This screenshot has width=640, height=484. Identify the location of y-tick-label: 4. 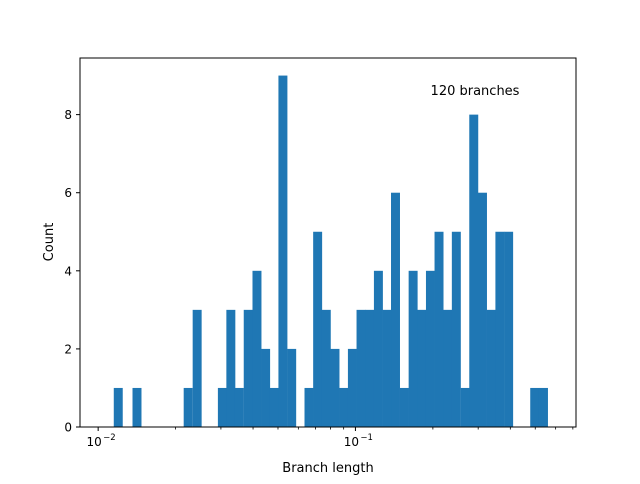
(68, 271).